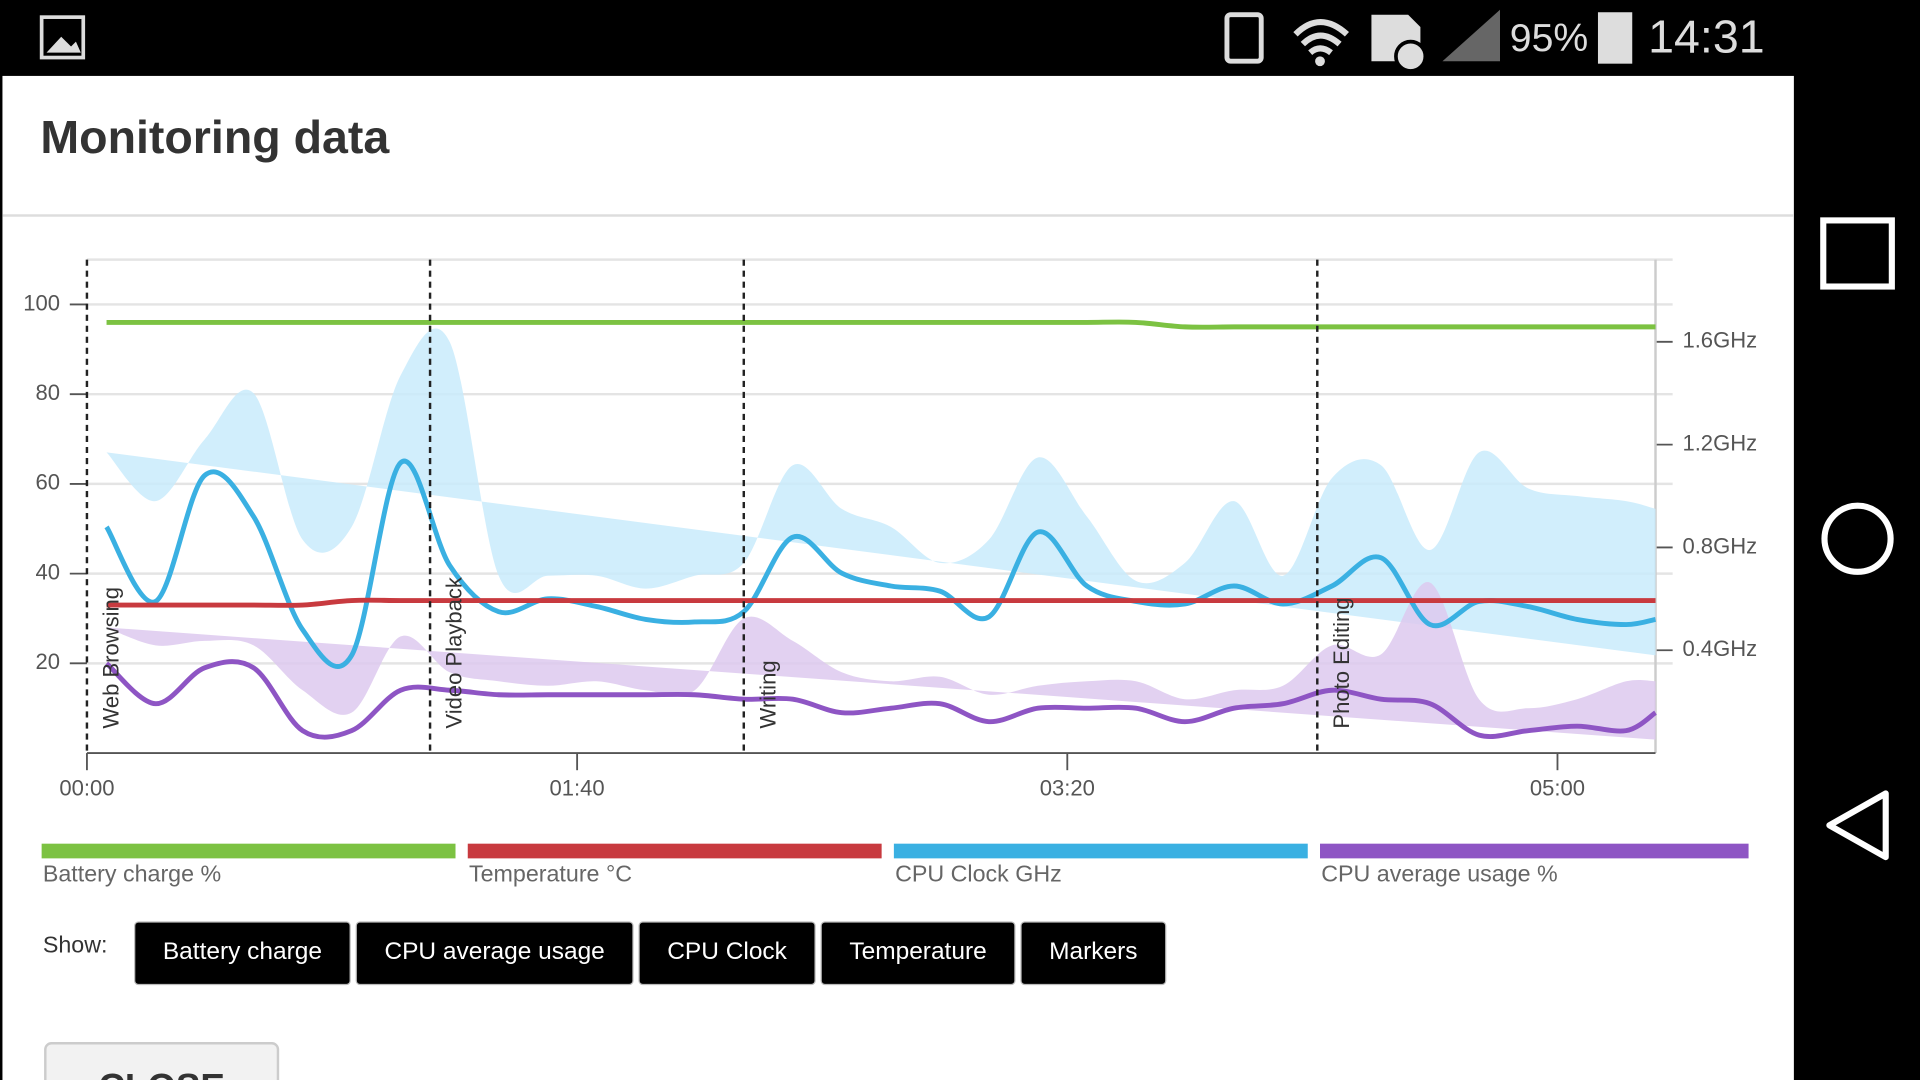 The height and width of the screenshot is (1080, 1920). I want to click on show-label: Show:, so click(75, 945).